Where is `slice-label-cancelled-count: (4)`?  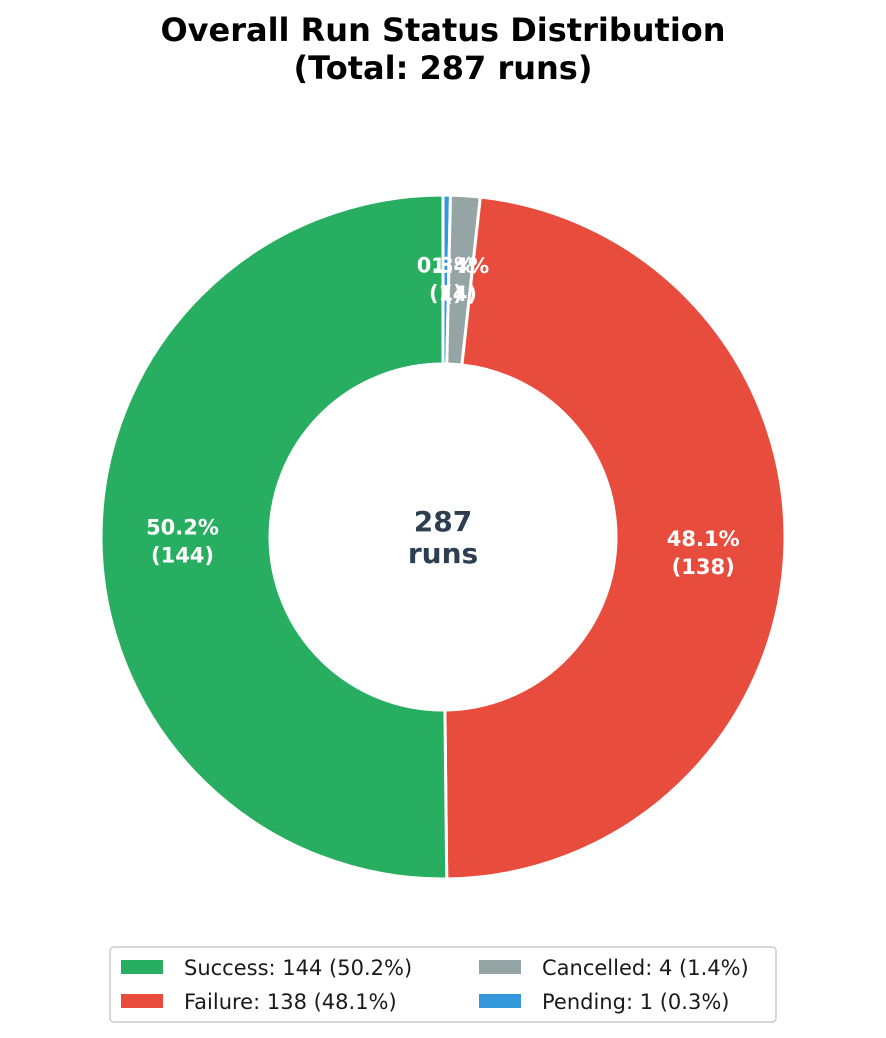
slice-label-cancelled-count: (4) is located at coordinates (460, 294).